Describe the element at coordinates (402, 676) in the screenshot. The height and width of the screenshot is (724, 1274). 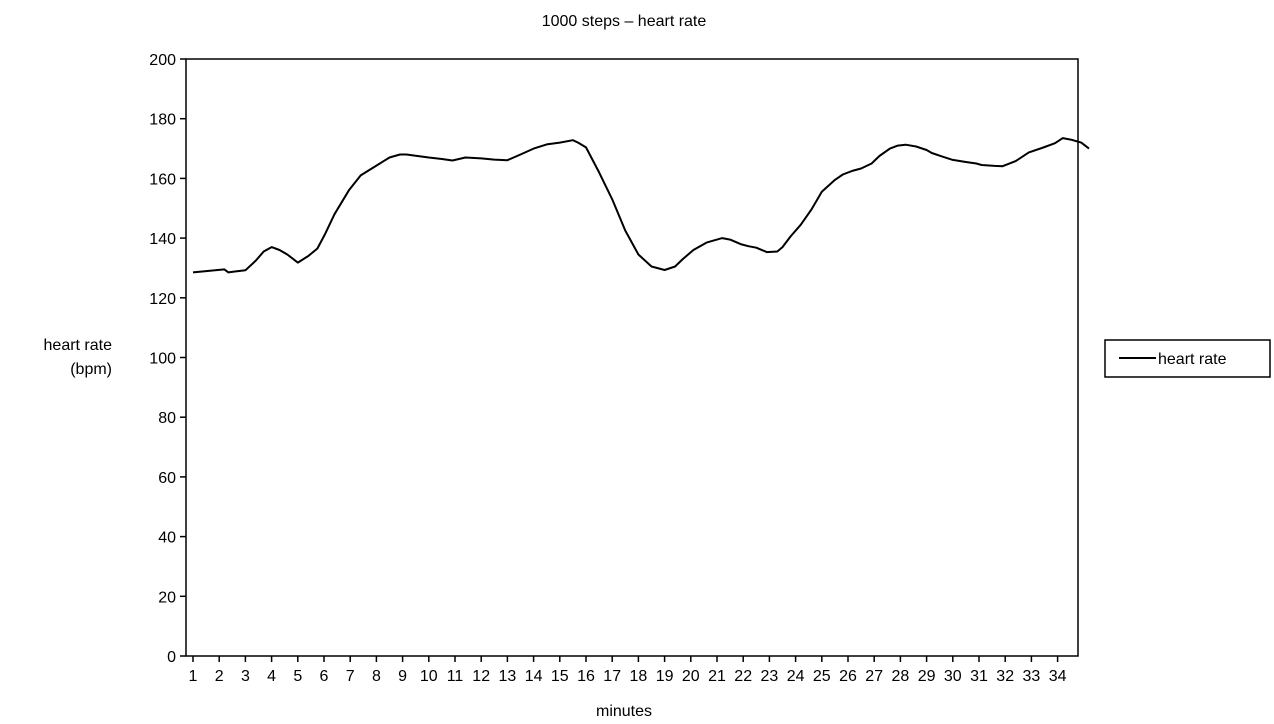
I see `x-tick-label: 9` at that location.